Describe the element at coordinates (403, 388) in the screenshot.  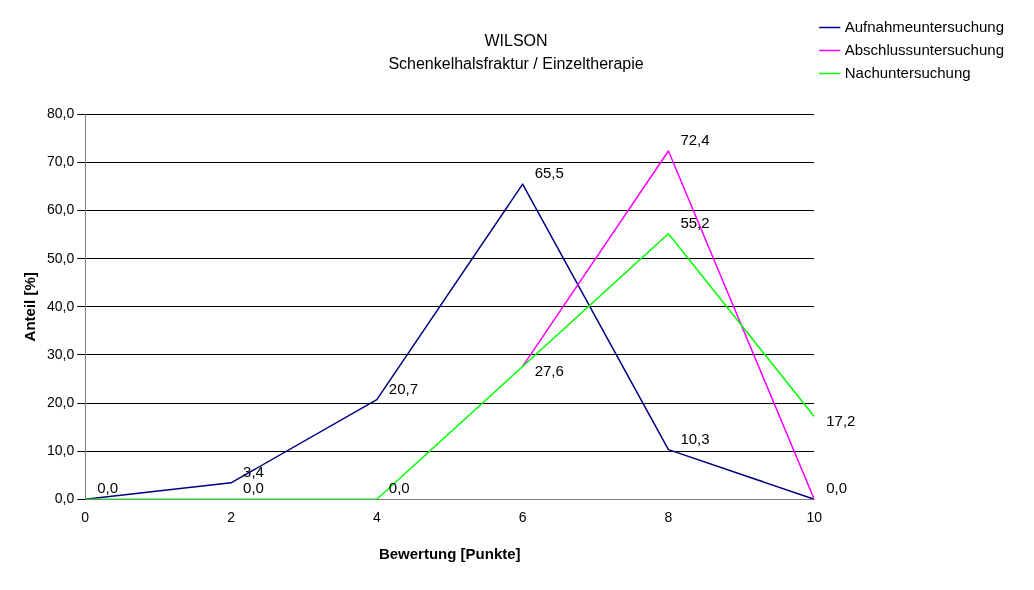
I see `data-label: 20,7` at that location.